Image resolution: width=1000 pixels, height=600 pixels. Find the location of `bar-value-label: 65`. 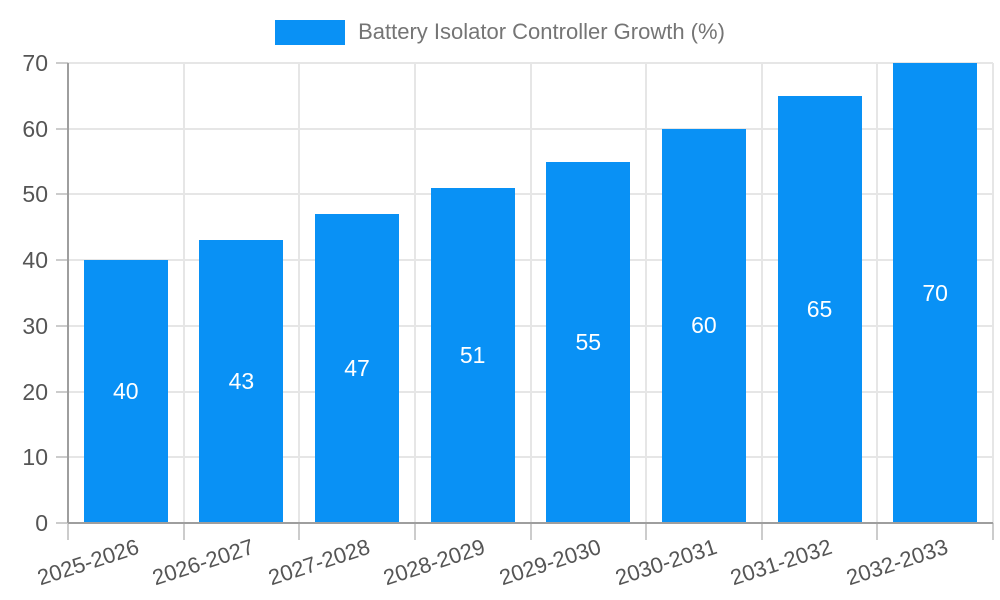

bar-value-label: 65 is located at coordinates (819, 308).